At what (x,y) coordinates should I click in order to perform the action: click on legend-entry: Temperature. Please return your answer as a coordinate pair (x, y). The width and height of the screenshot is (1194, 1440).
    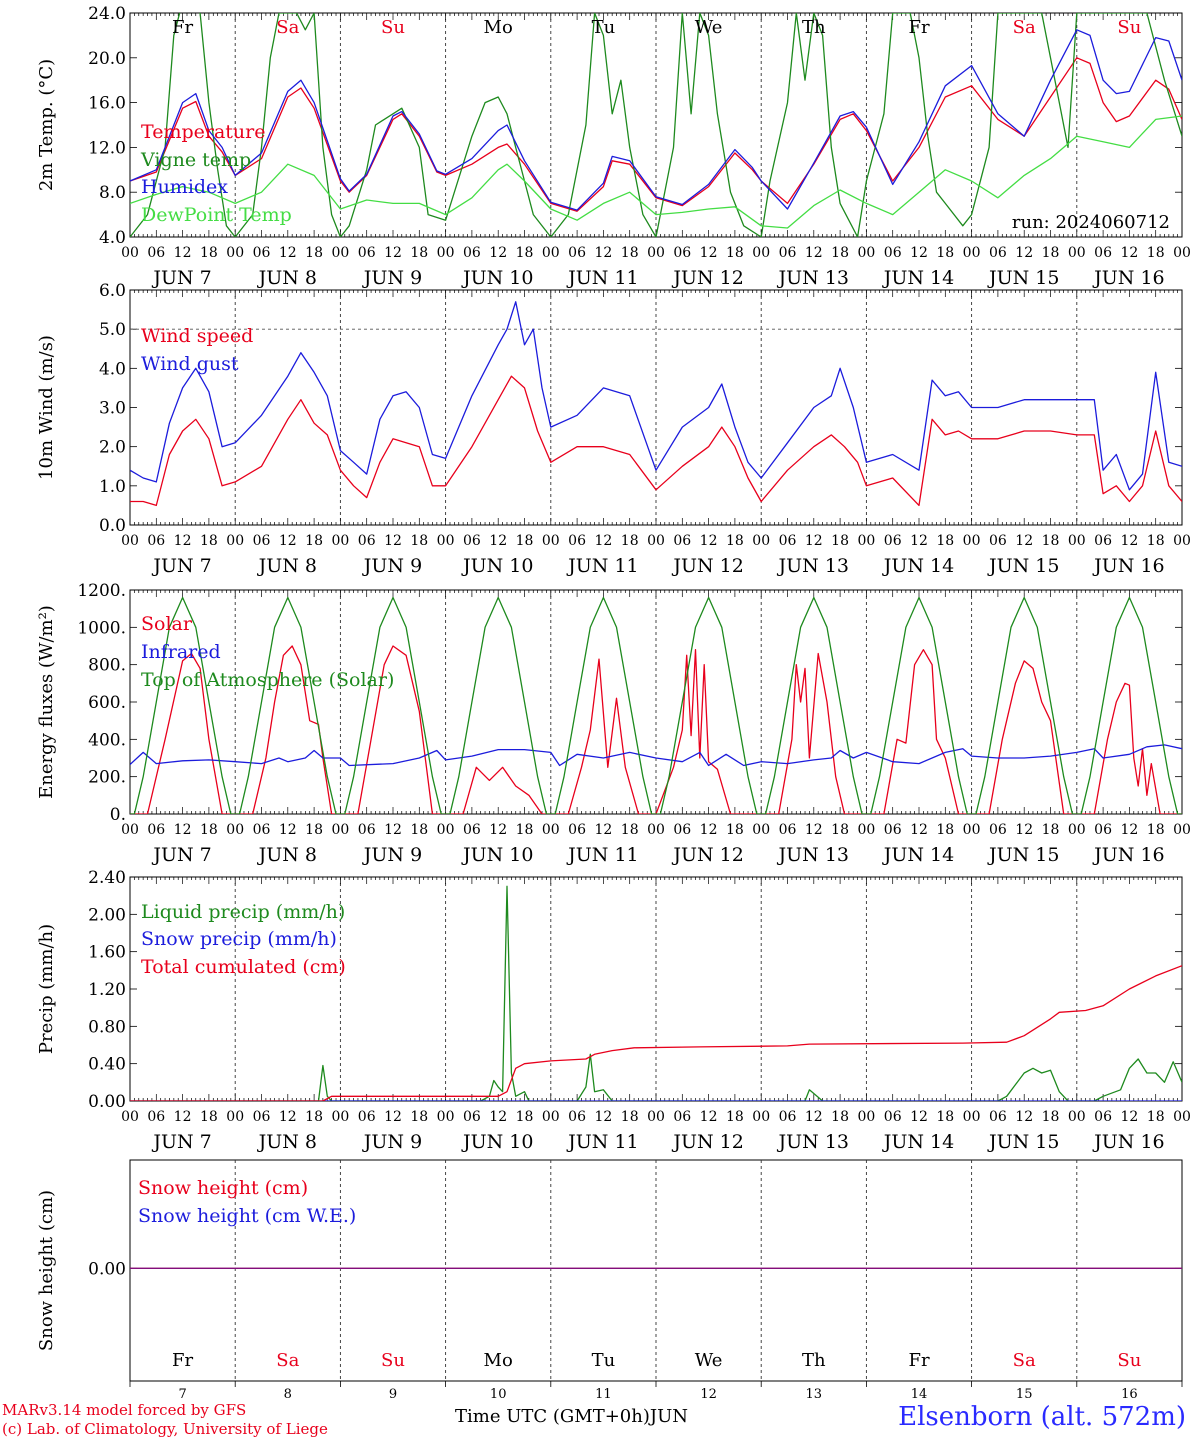
    Looking at the image, I should click on (203, 132).